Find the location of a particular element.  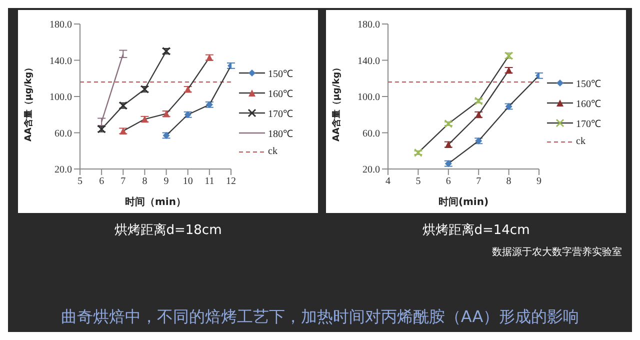

text: 烘烤距离d=14cm is located at coordinates (476, 230).